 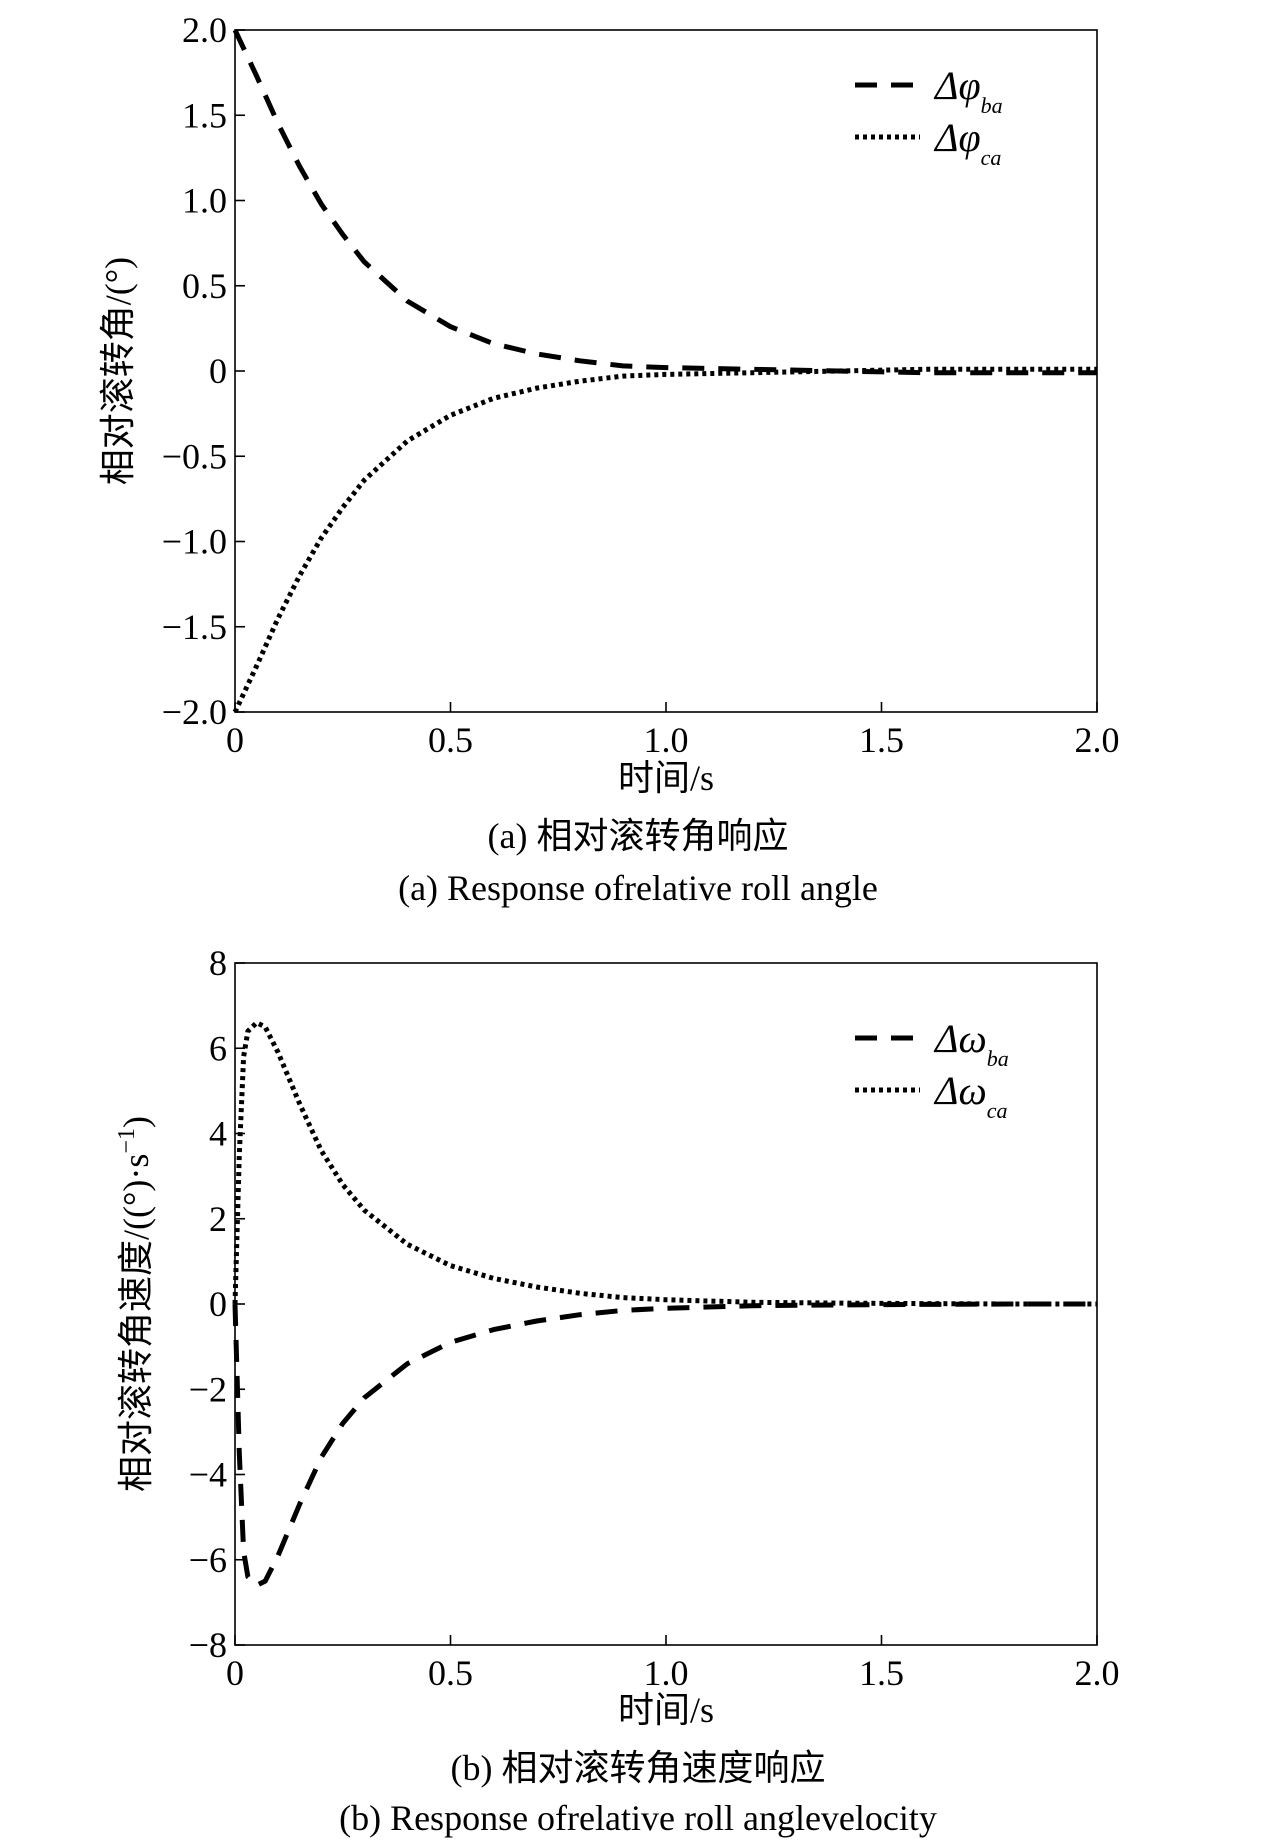 I want to click on y-tick-label: 2.0, so click(x=204, y=30).